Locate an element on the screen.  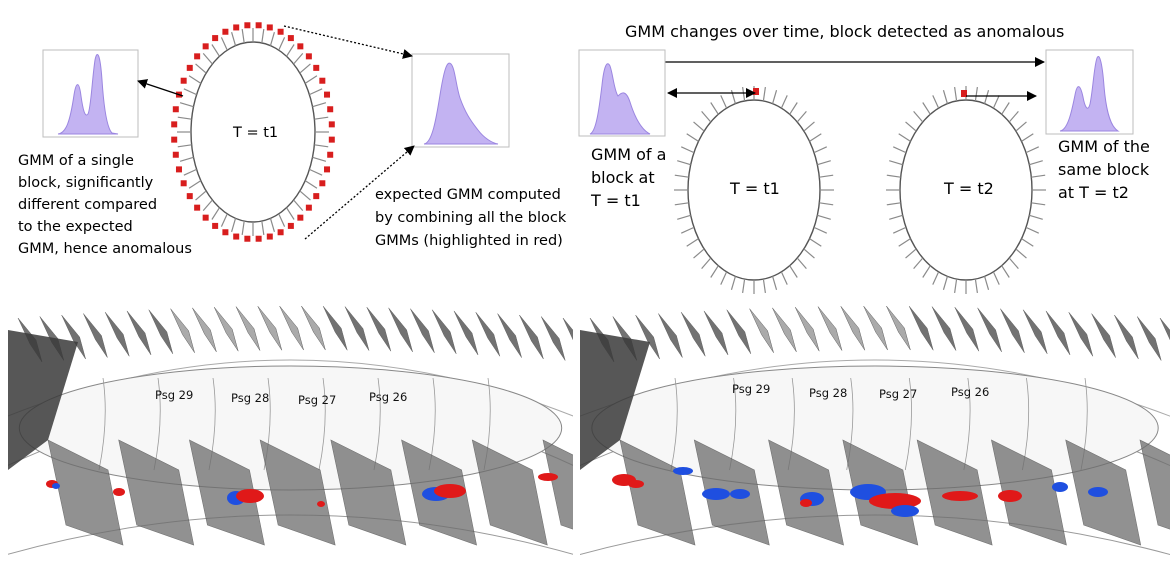
caption-block-t2: GMM of the same block at T = t2 is located at coordinates (1106, 169).